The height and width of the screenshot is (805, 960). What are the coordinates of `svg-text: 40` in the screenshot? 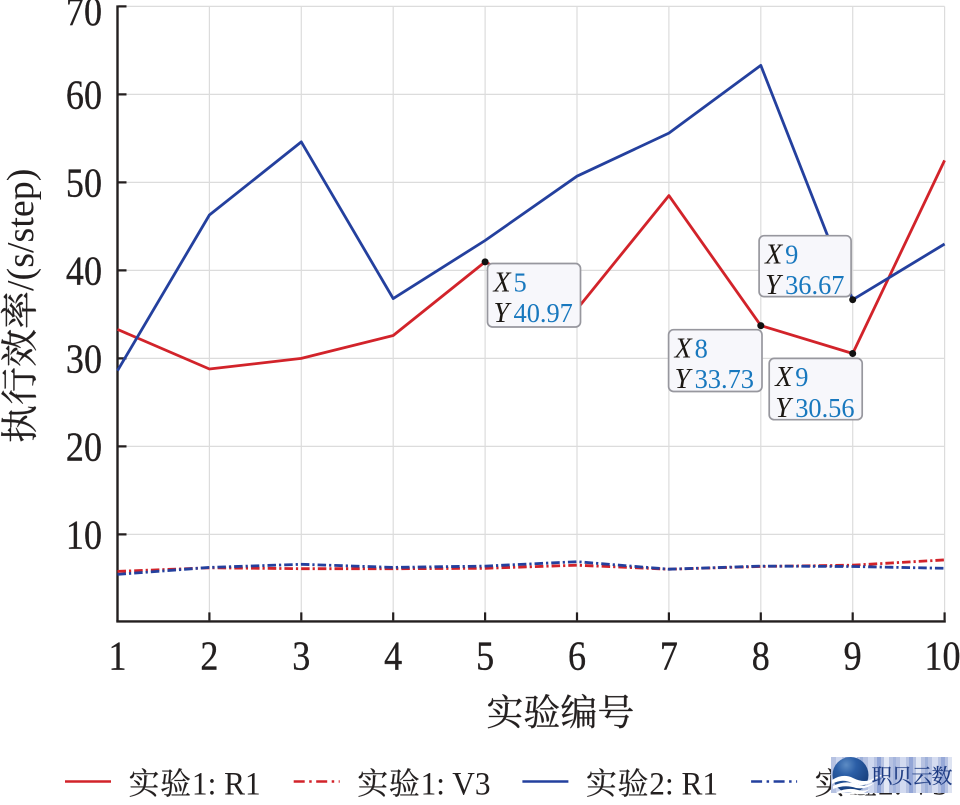 It's located at (84, 271).